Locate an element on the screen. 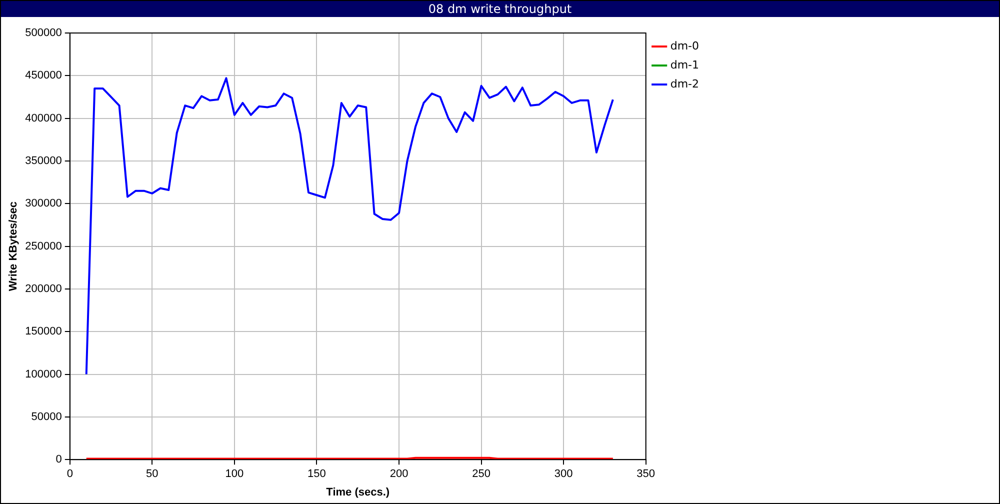  legend-label: dm-0 is located at coordinates (685, 45).